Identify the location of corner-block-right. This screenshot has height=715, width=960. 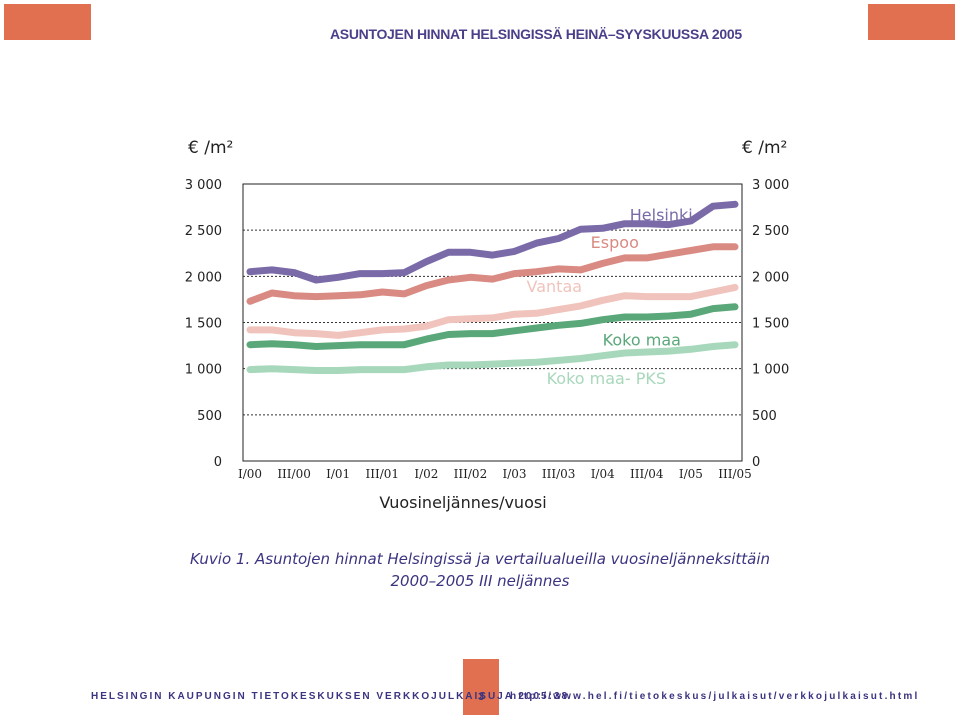
(911, 22).